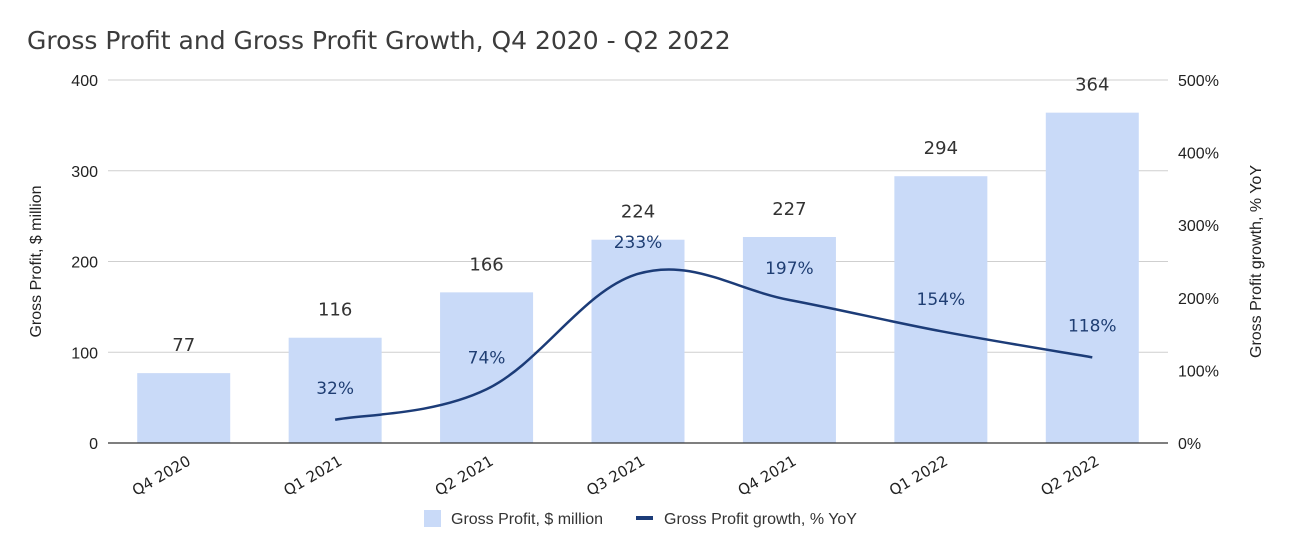 The height and width of the screenshot is (555, 1292). I want to click on bar-value-label: 227, so click(789, 209).